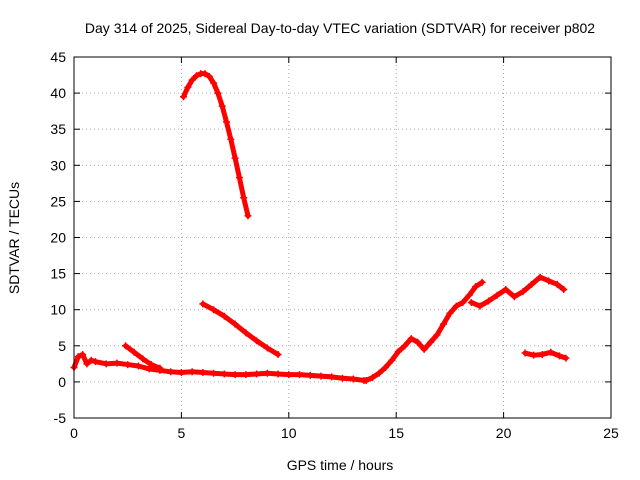  Describe the element at coordinates (517, 291) in the screenshot. I see `series-arc-f` at that location.